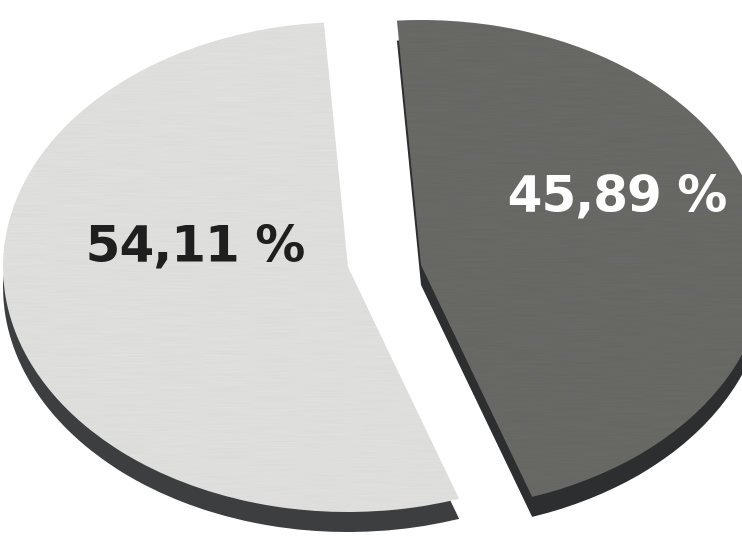  What do you see at coordinates (617, 195) in the screenshot?
I see `pie-slice-label-2: 45,89 %` at bounding box center [617, 195].